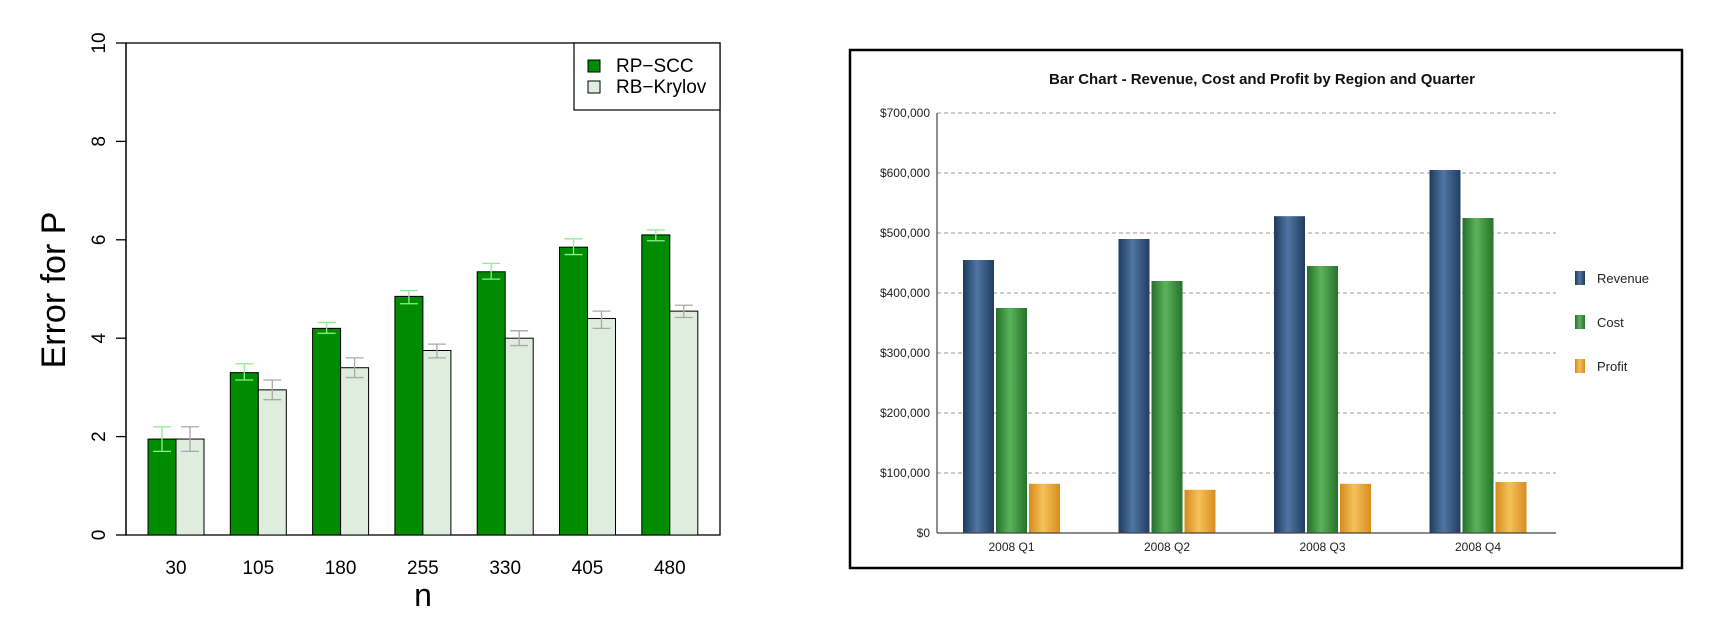 This screenshot has width=1719, height=627. Describe the element at coordinates (924, 533) in the screenshot. I see `right-y-tick-label: $0` at that location.